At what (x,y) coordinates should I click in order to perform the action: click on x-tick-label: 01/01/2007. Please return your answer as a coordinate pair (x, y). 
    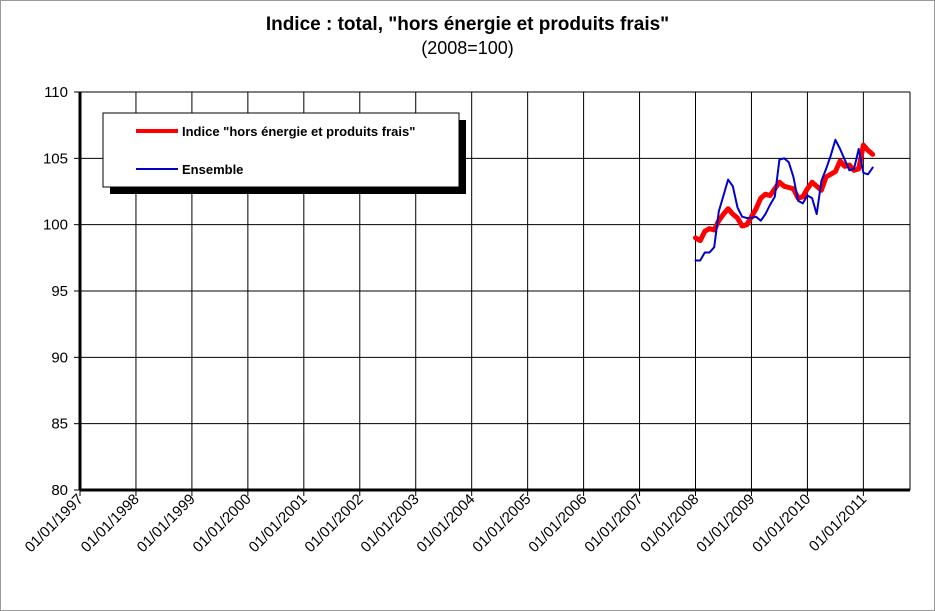
    Looking at the image, I should click on (613, 523).